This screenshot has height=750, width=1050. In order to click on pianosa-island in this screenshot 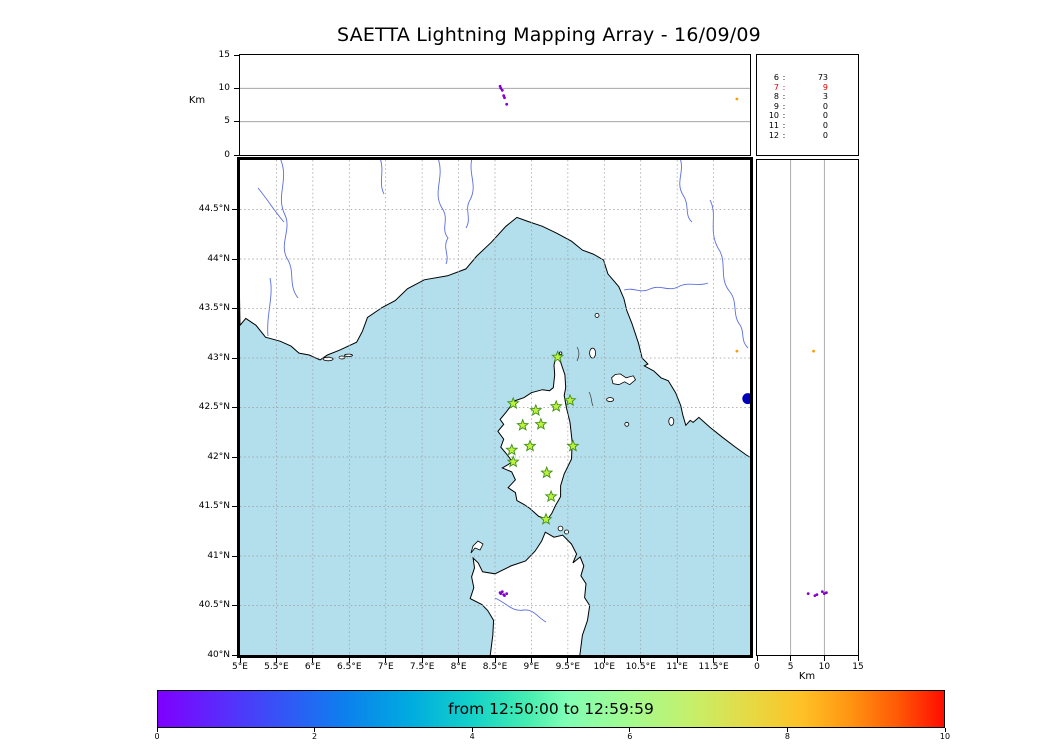, I will do `click(610, 400)`.